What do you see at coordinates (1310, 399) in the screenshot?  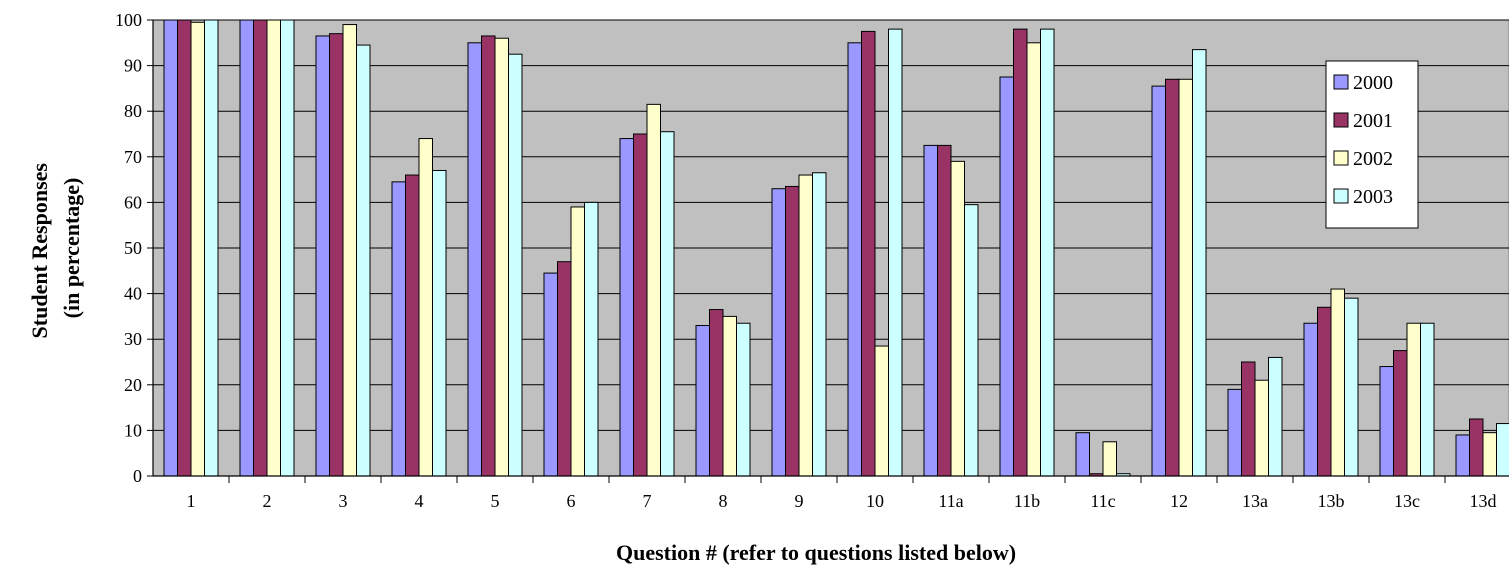 I see `bar-2000-13b` at bounding box center [1310, 399].